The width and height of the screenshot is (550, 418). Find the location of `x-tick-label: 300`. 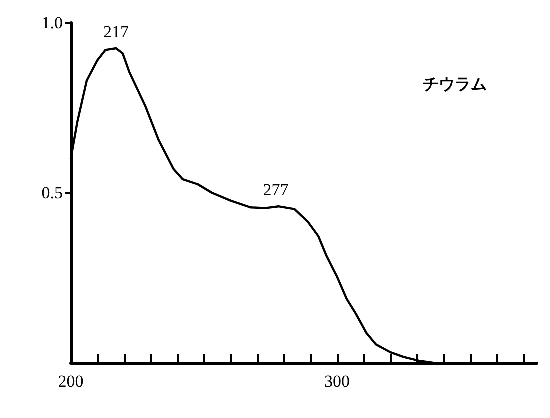

x-tick-label: 300 is located at coordinates (337, 381).